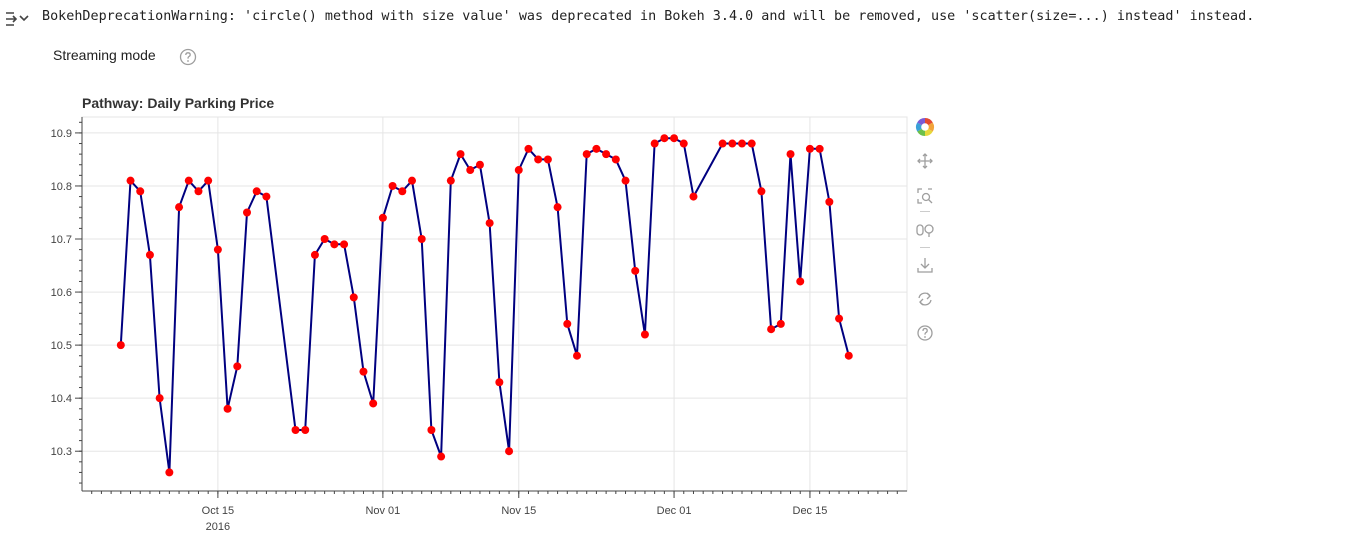 This screenshot has height=543, width=1372. Describe the element at coordinates (925, 265) in the screenshot. I see `save-icon` at that location.